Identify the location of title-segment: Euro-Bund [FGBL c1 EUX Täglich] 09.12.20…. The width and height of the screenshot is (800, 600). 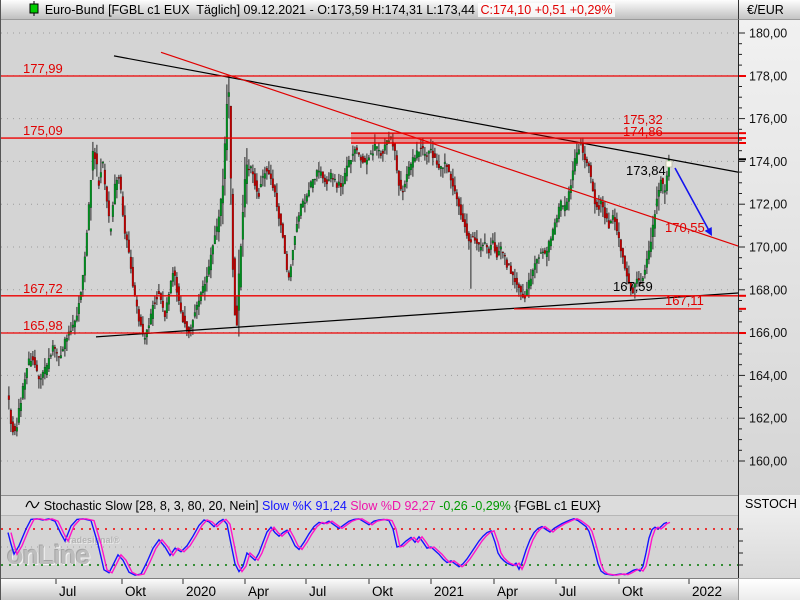
(261, 9).